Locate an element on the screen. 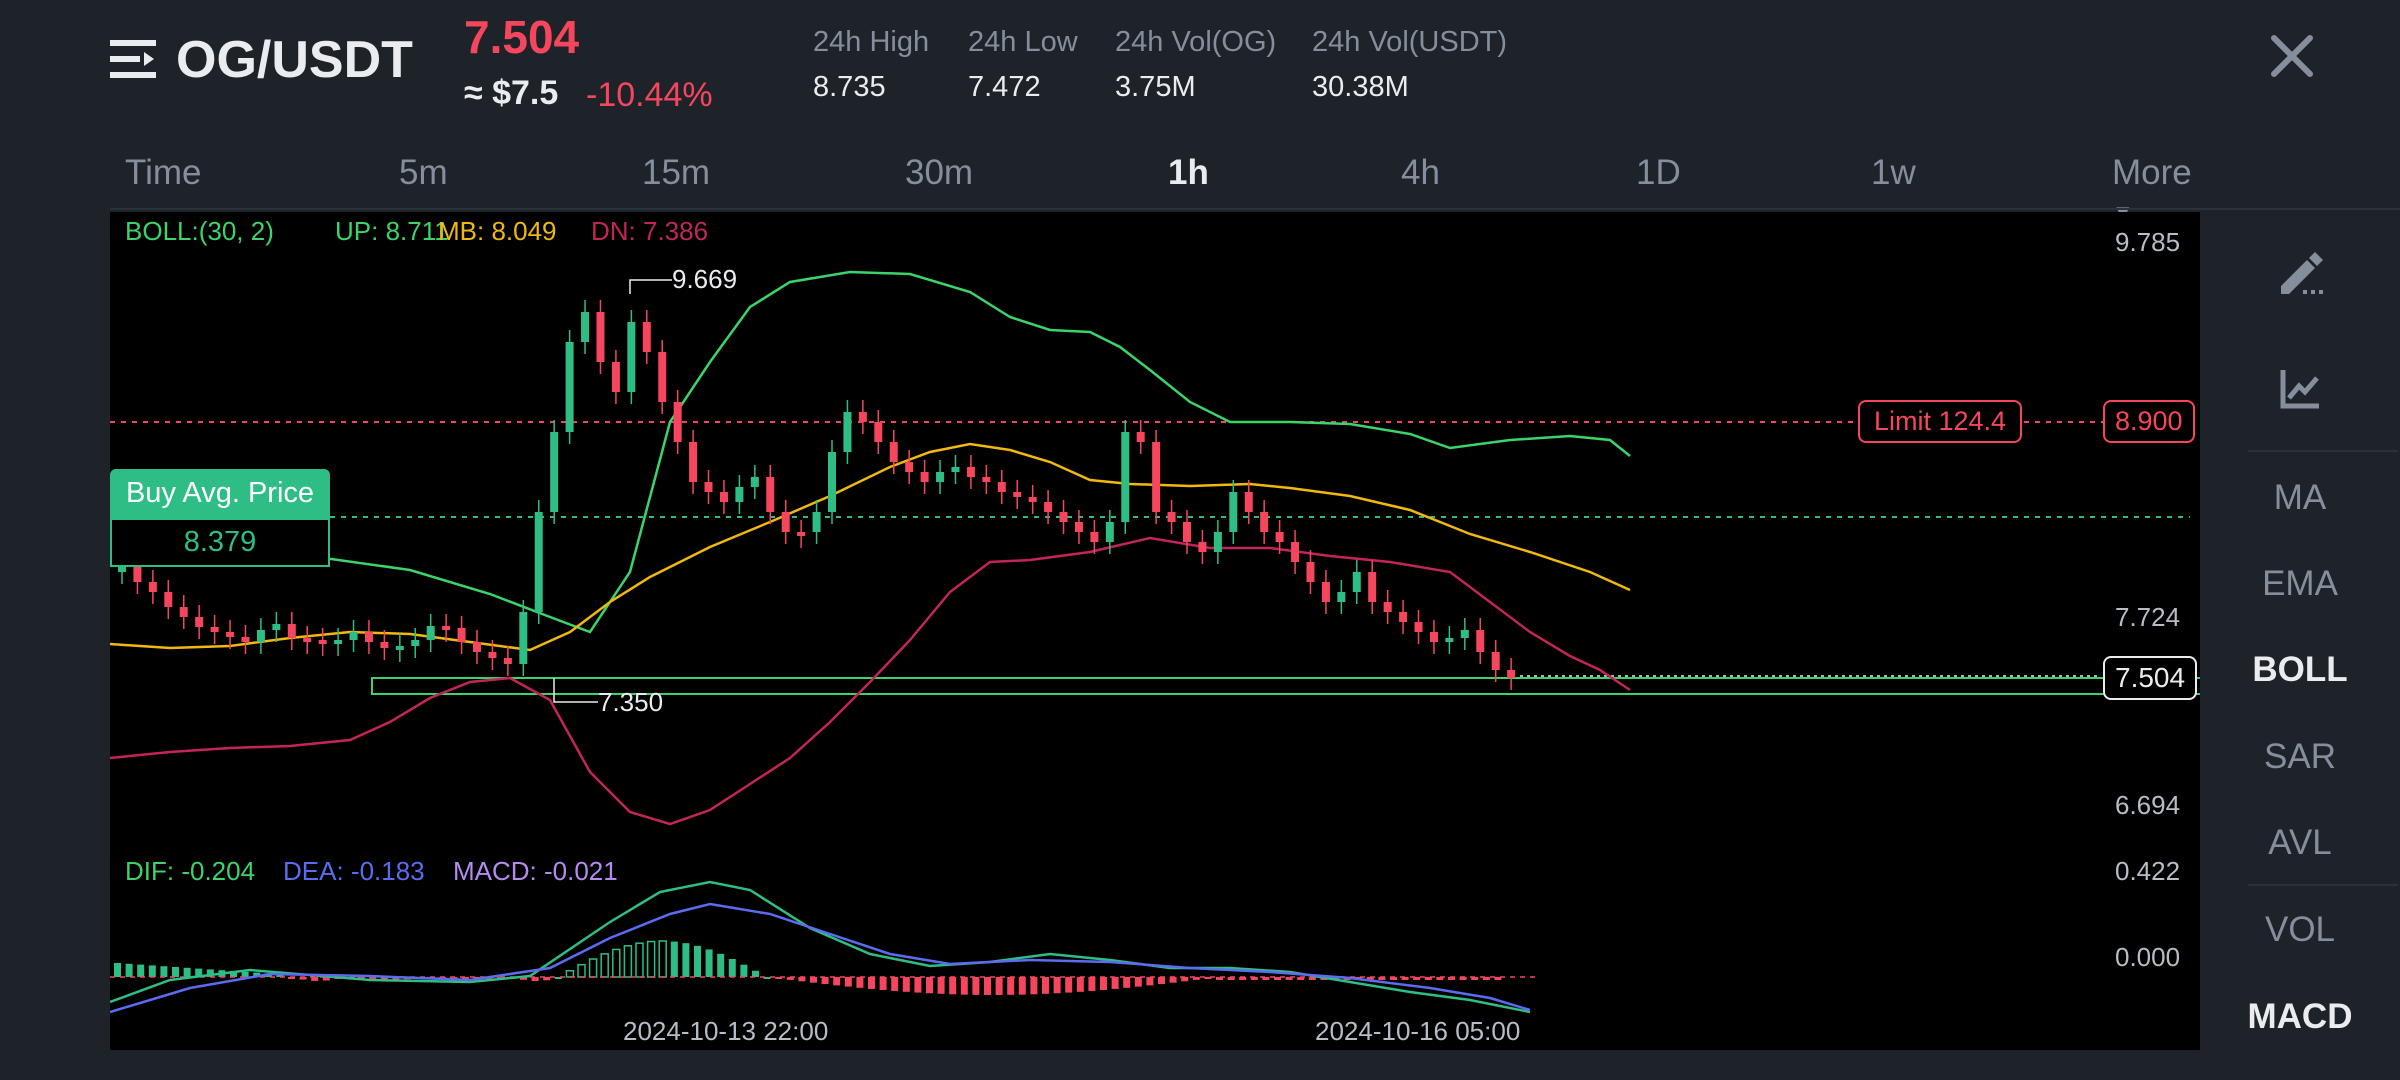  sidebar-item-ma: MA is located at coordinates (2300, 497).